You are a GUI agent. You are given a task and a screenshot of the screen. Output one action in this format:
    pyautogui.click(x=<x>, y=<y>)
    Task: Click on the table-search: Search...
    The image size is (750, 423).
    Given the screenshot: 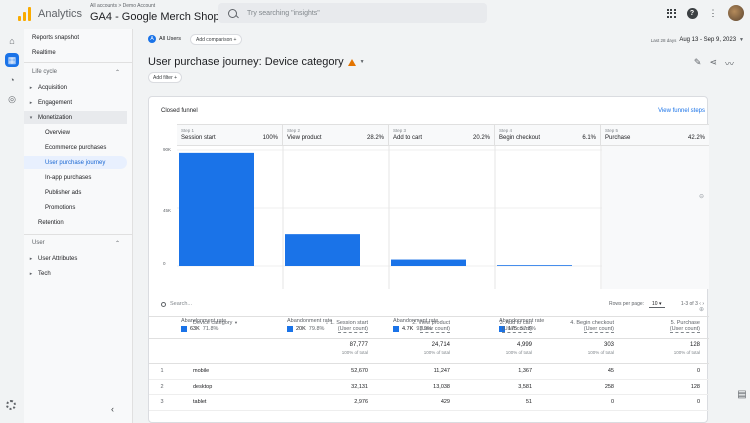 What is the action you would take?
    pyautogui.click(x=176, y=304)
    